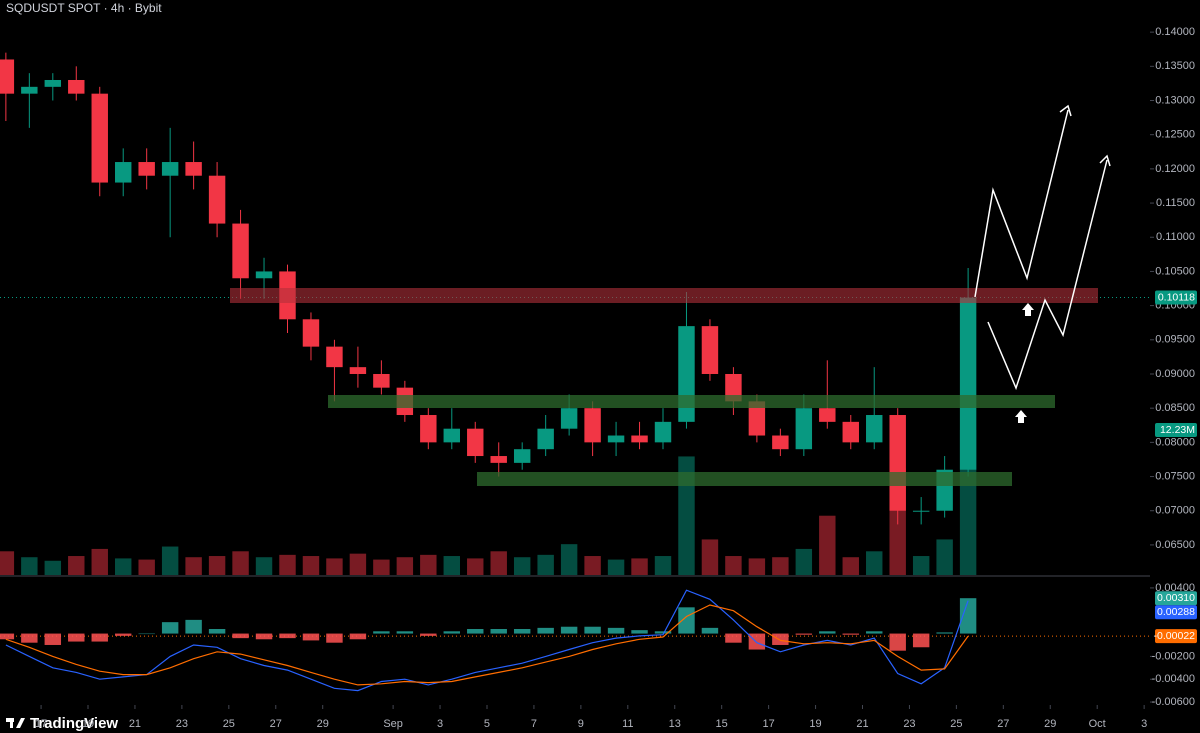  Describe the element at coordinates (1176, 297) in the screenshot. I see `price-tag-label: 0.10118` at that location.